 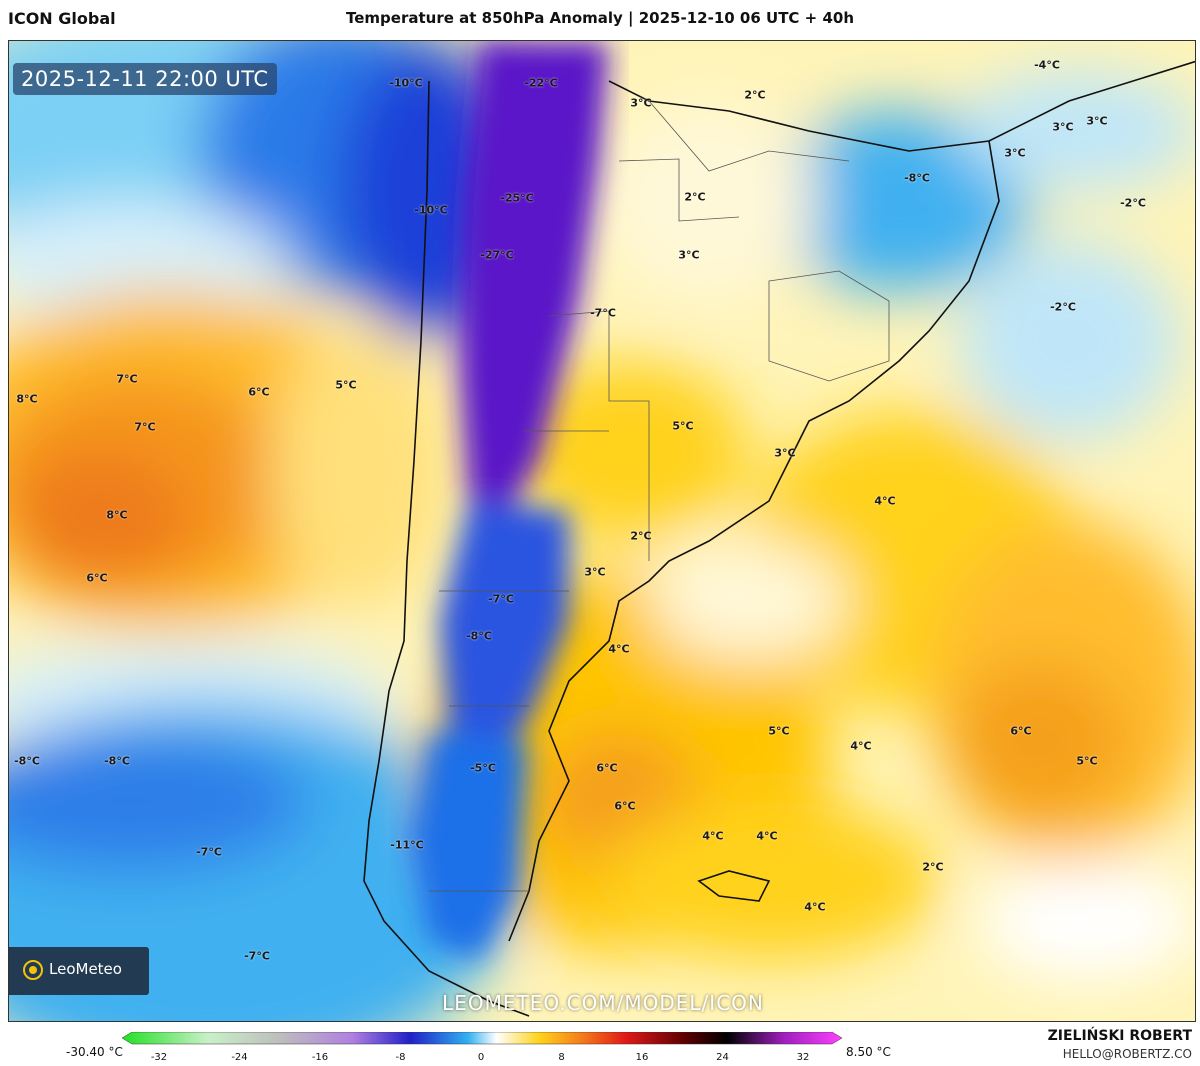 I want to click on colorbar-max: 8.50 °C, so click(x=868, y=1052).